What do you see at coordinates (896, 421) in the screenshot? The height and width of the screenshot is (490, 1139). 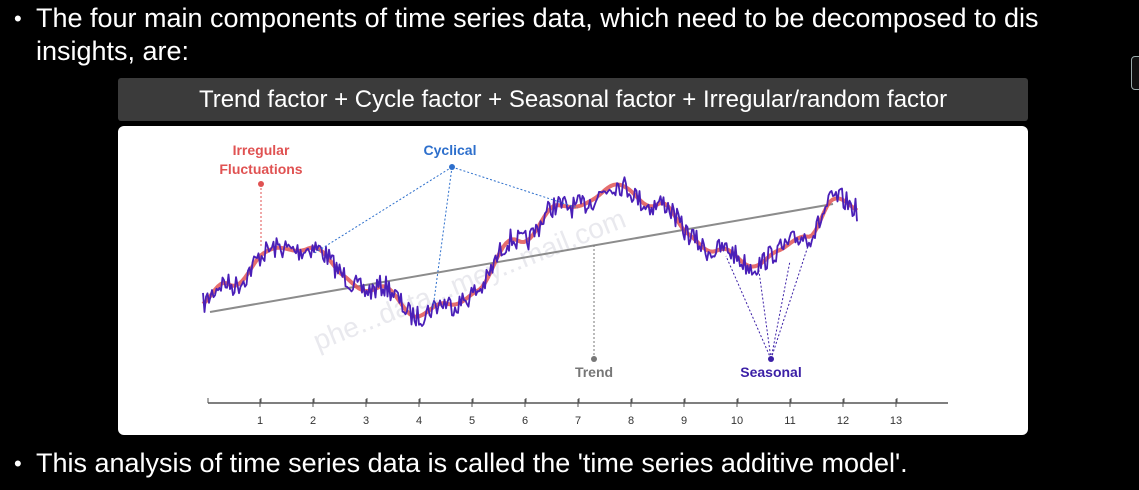 I see `axis-tick-label: 13` at bounding box center [896, 421].